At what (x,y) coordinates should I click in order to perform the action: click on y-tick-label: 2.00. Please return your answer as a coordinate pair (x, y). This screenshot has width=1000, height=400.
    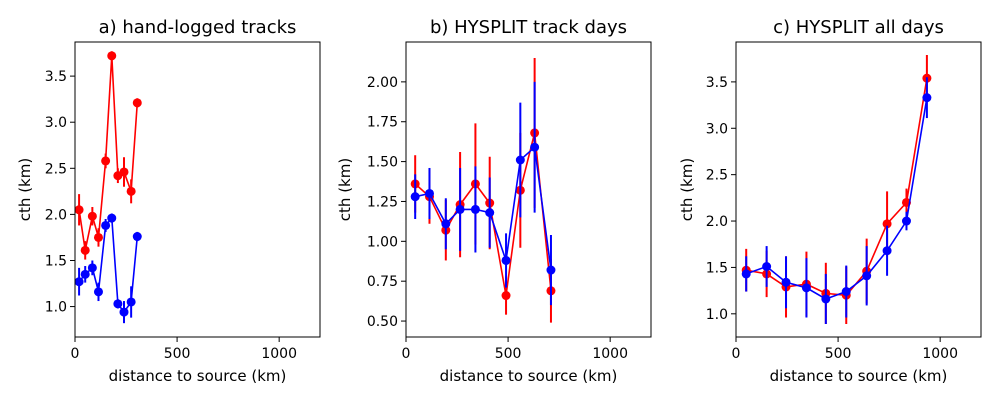
    Looking at the image, I should click on (382, 83).